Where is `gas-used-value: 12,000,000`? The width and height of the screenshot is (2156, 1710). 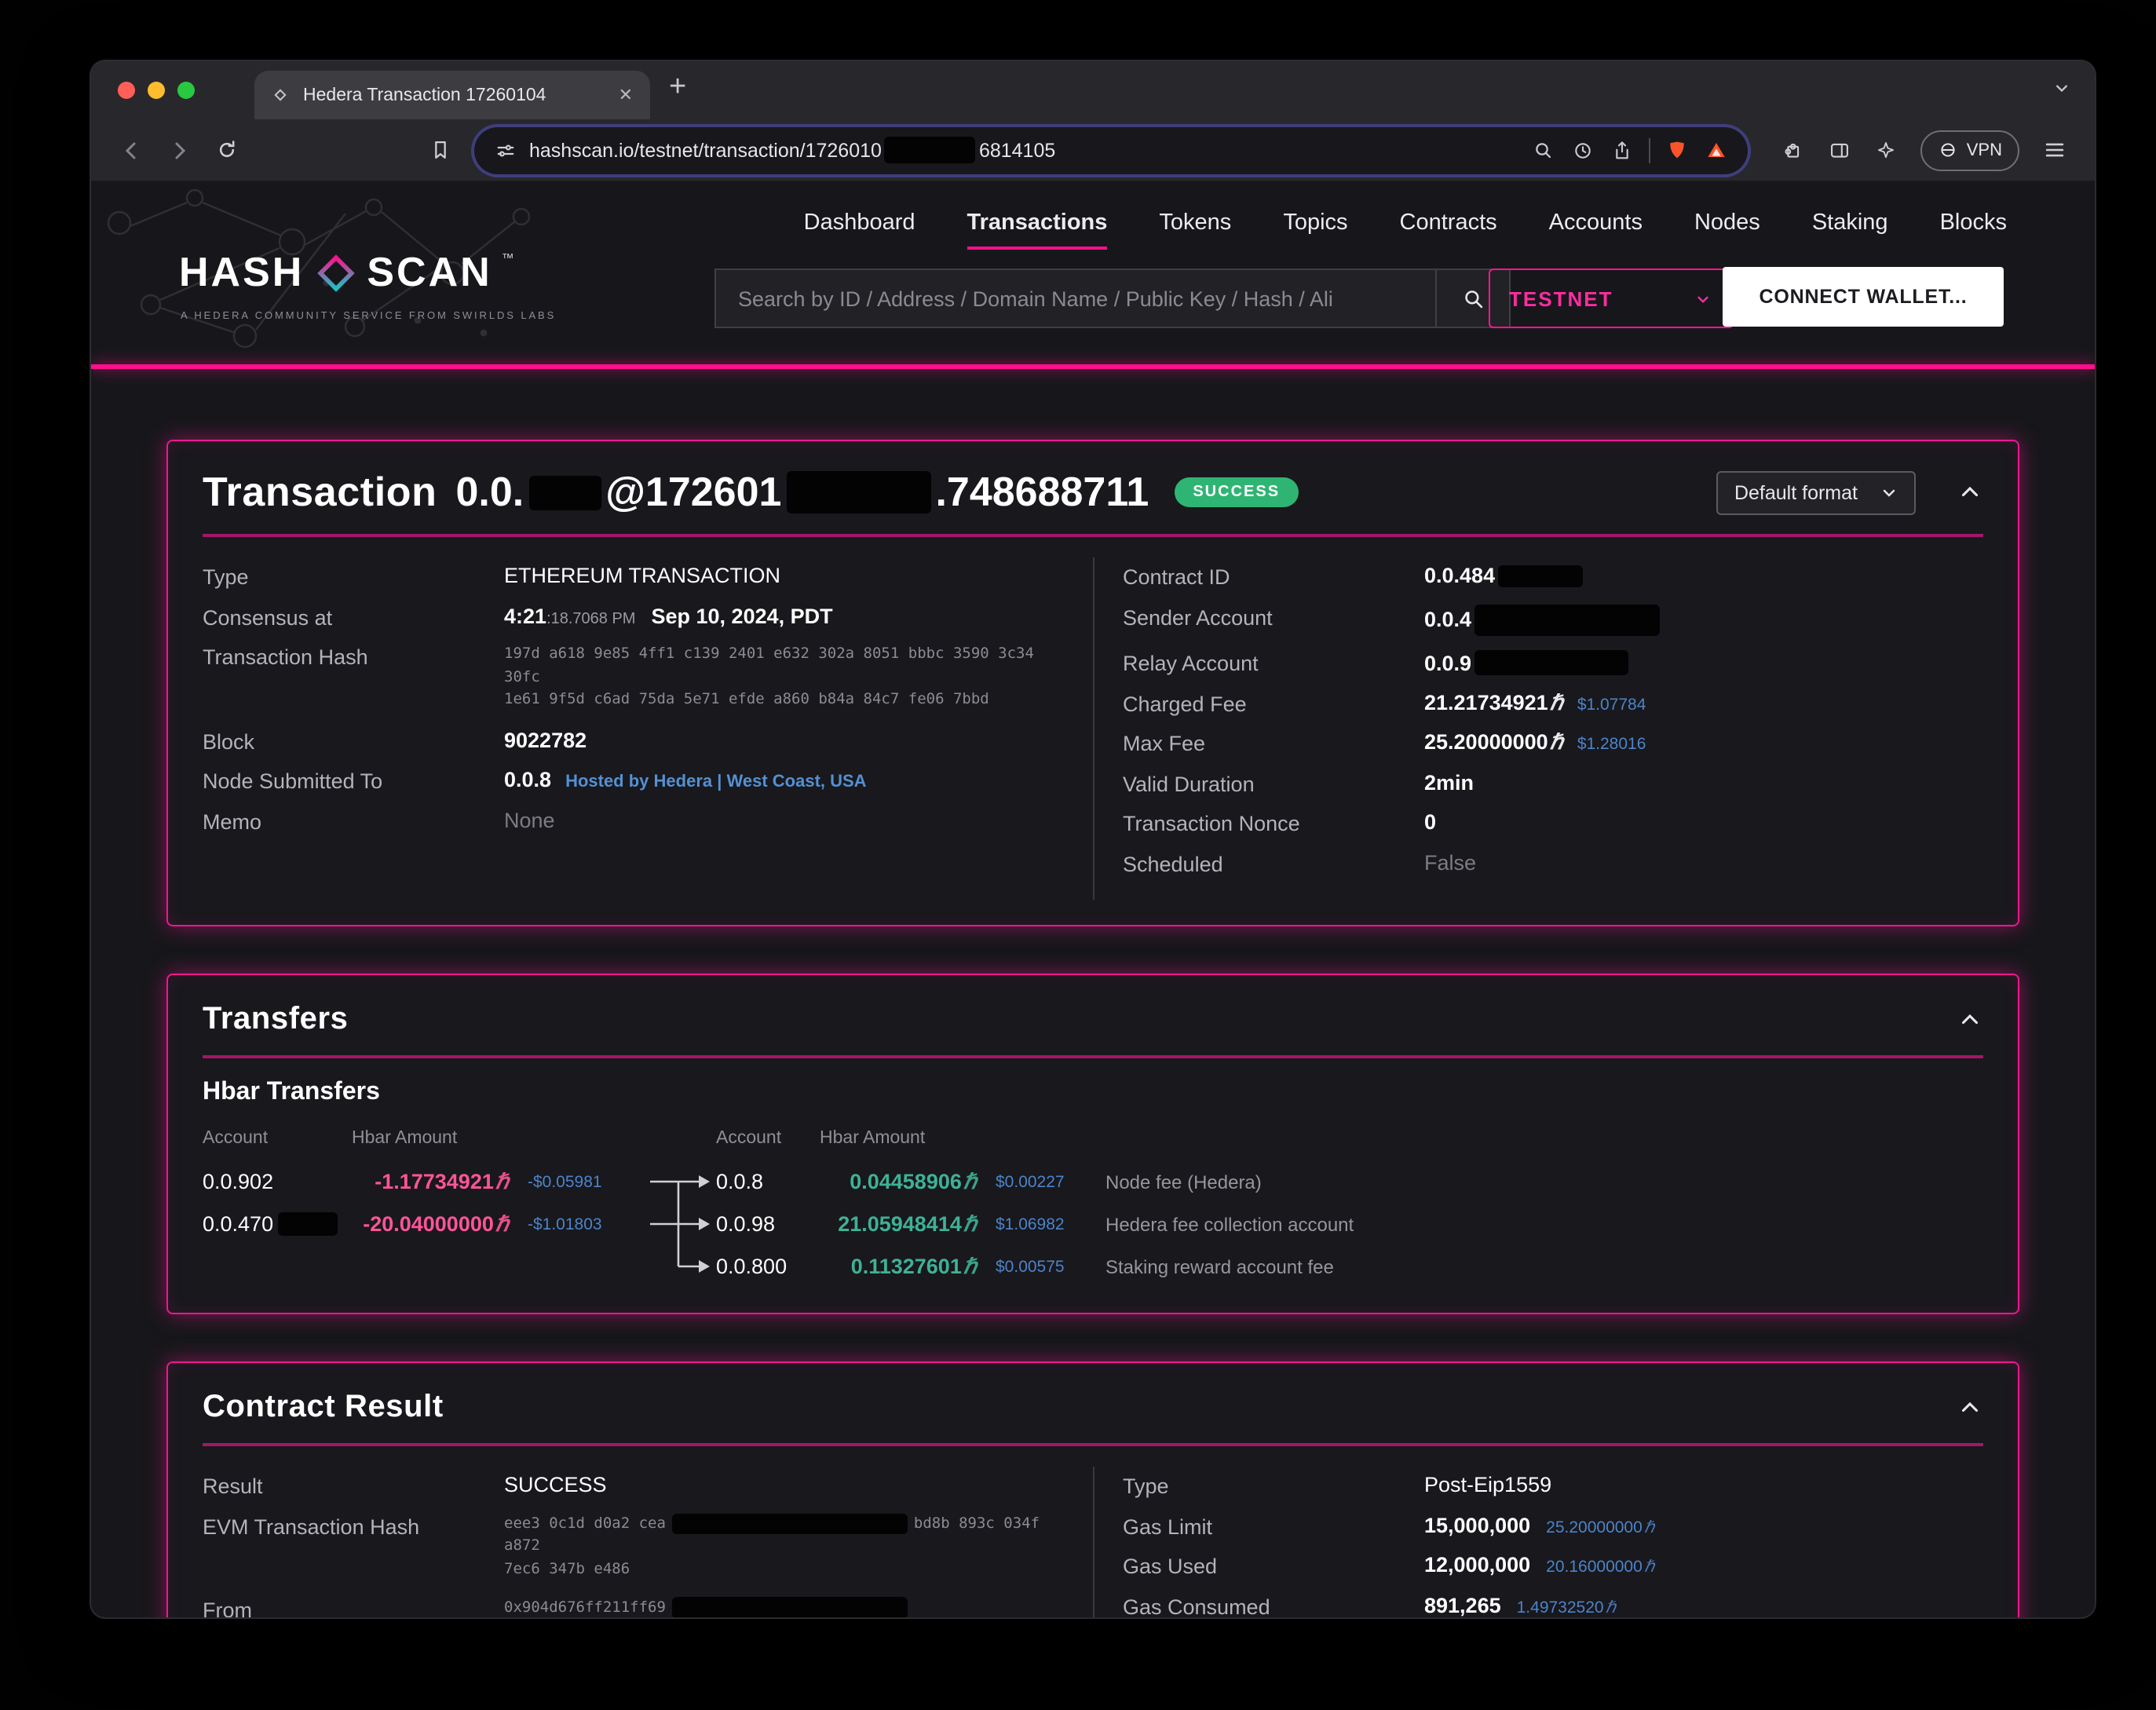 gas-used-value: 12,000,000 is located at coordinates (1478, 1565).